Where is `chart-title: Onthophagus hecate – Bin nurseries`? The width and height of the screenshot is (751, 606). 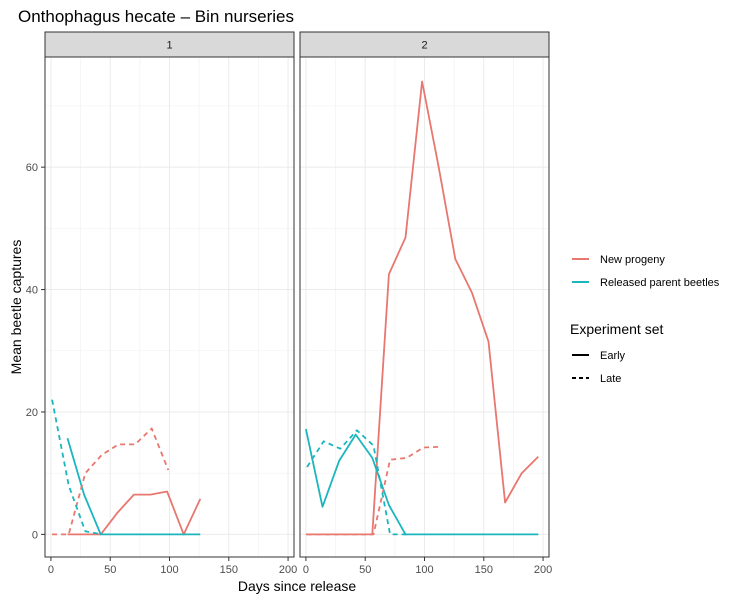
chart-title: Onthophagus hecate – Bin nurseries is located at coordinates (156, 16).